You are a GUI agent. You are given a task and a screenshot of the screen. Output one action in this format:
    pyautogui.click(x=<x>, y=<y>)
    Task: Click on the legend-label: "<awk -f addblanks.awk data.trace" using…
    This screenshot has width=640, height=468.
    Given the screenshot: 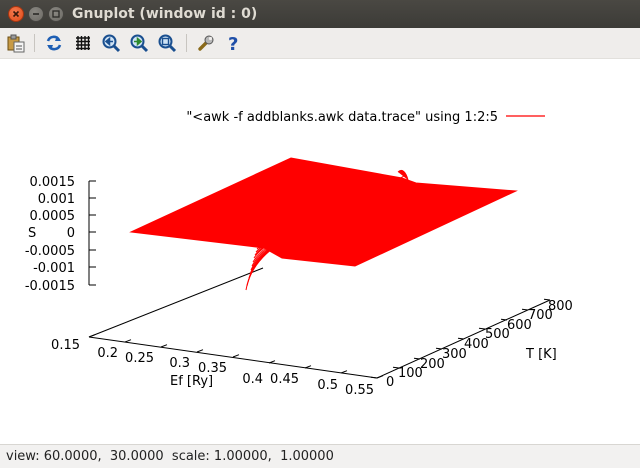 What is the action you would take?
    pyautogui.click(x=342, y=117)
    